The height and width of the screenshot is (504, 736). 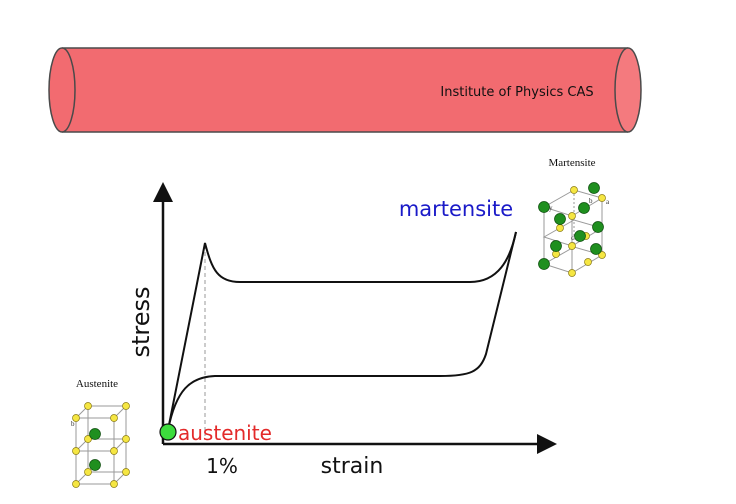 I want to click on banner-right-cap, so click(x=628, y=90).